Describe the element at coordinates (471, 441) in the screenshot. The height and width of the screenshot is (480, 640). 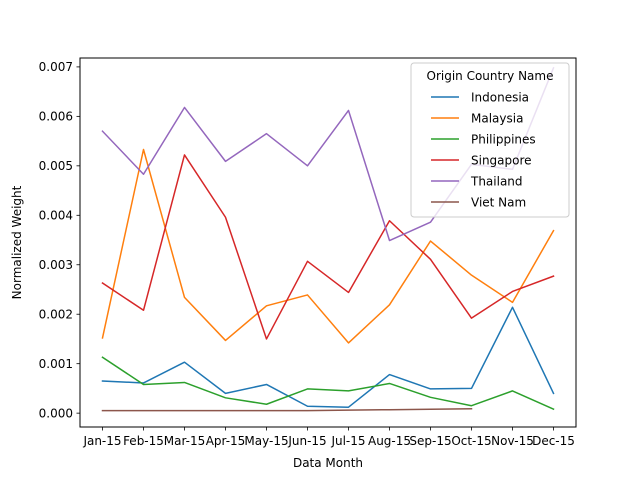
I see `x-tick-label: Oct-15` at that location.